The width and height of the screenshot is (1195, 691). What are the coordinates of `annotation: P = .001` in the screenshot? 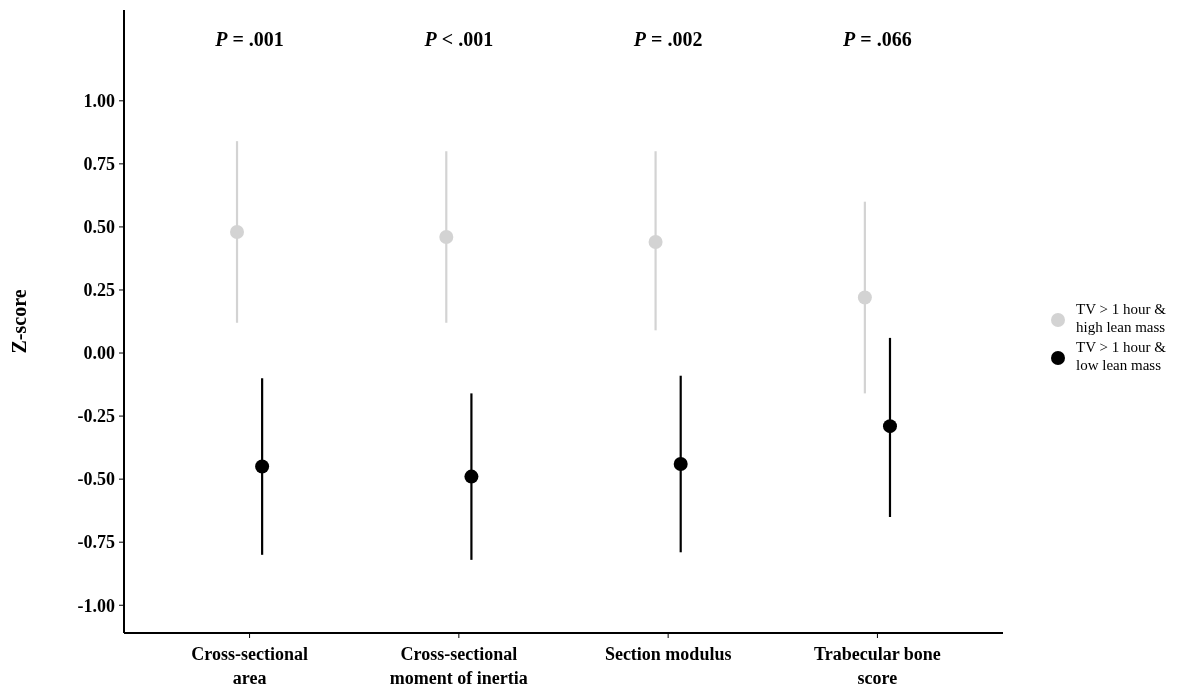 It's located at (249, 39).